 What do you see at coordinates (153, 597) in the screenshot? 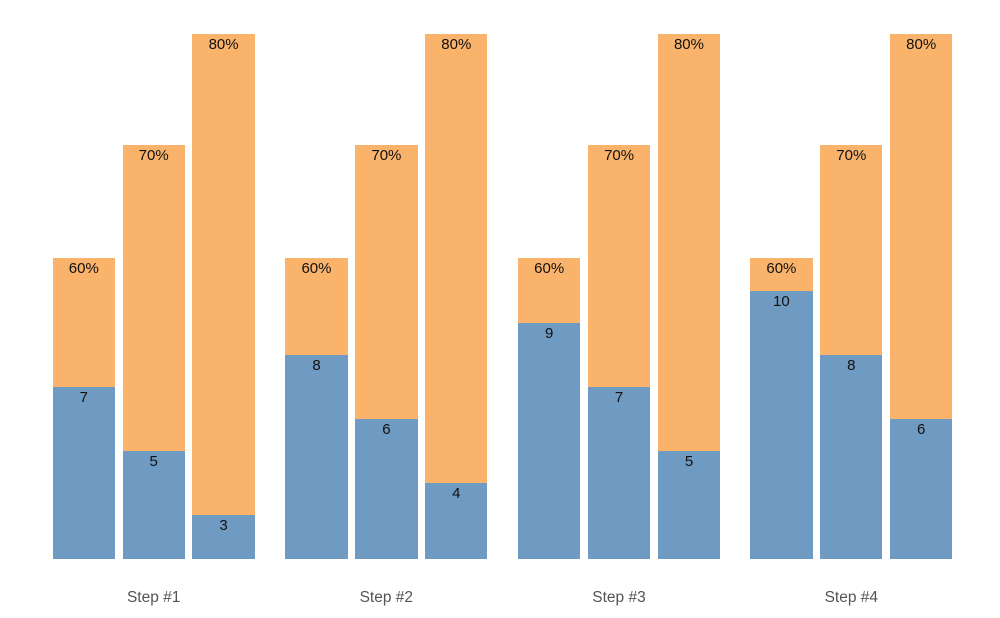
I see `x-axis-label-step-1: Step #1` at bounding box center [153, 597].